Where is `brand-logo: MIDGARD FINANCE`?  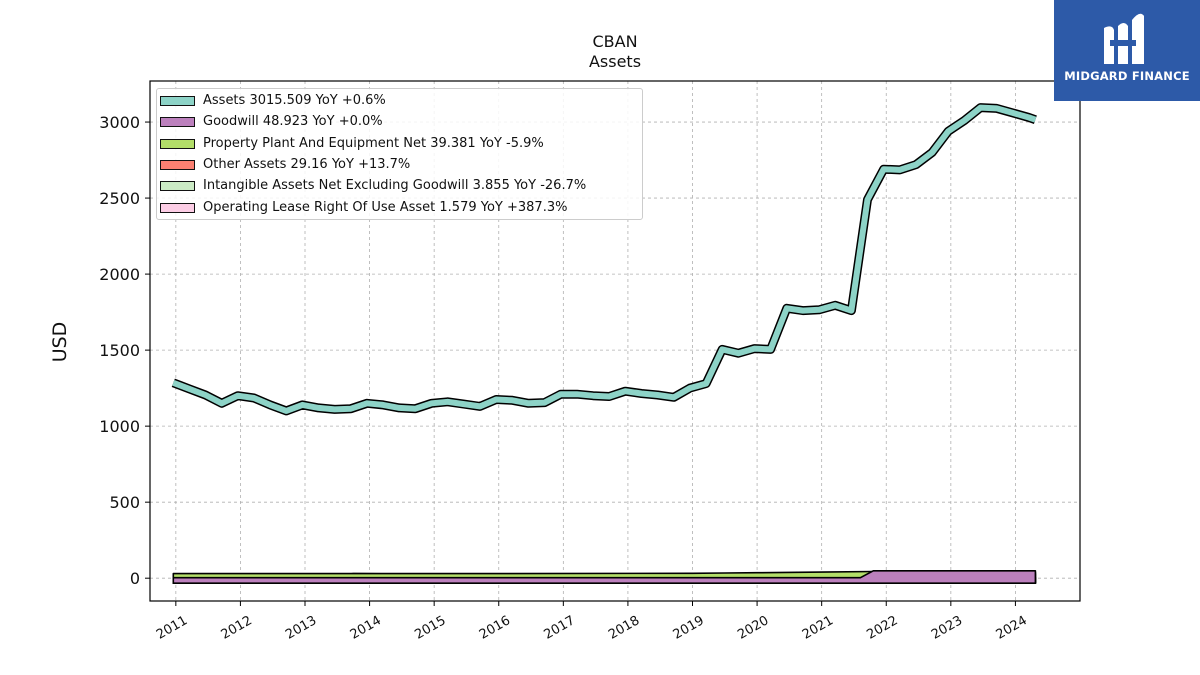
brand-logo: MIDGARD FINANCE is located at coordinates (1127, 50).